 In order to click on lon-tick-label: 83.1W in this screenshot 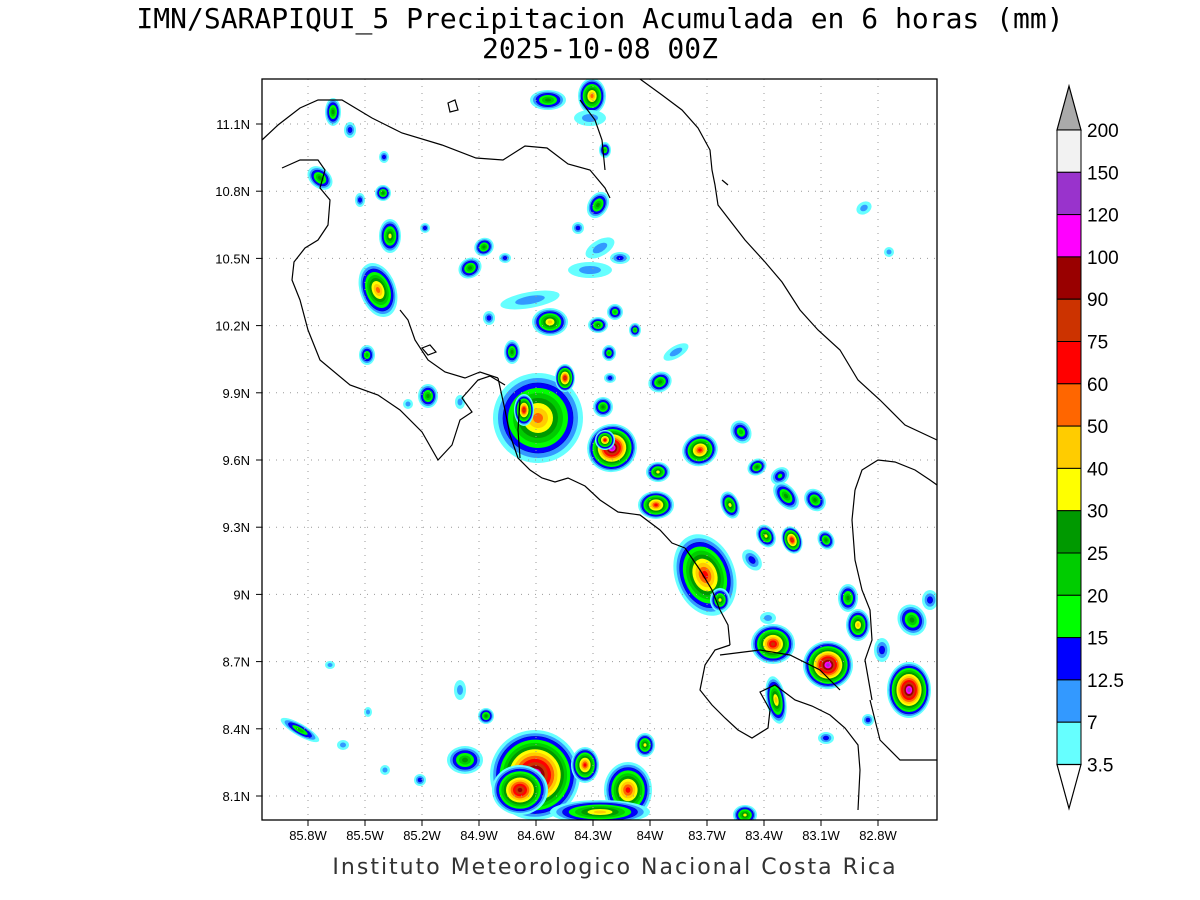, I will do `click(821, 835)`.